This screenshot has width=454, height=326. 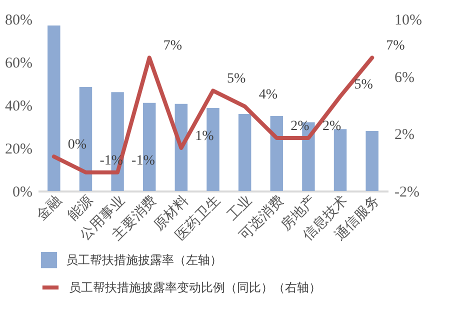 I want to click on y-tick-label: 60%, so click(x=18, y=64).